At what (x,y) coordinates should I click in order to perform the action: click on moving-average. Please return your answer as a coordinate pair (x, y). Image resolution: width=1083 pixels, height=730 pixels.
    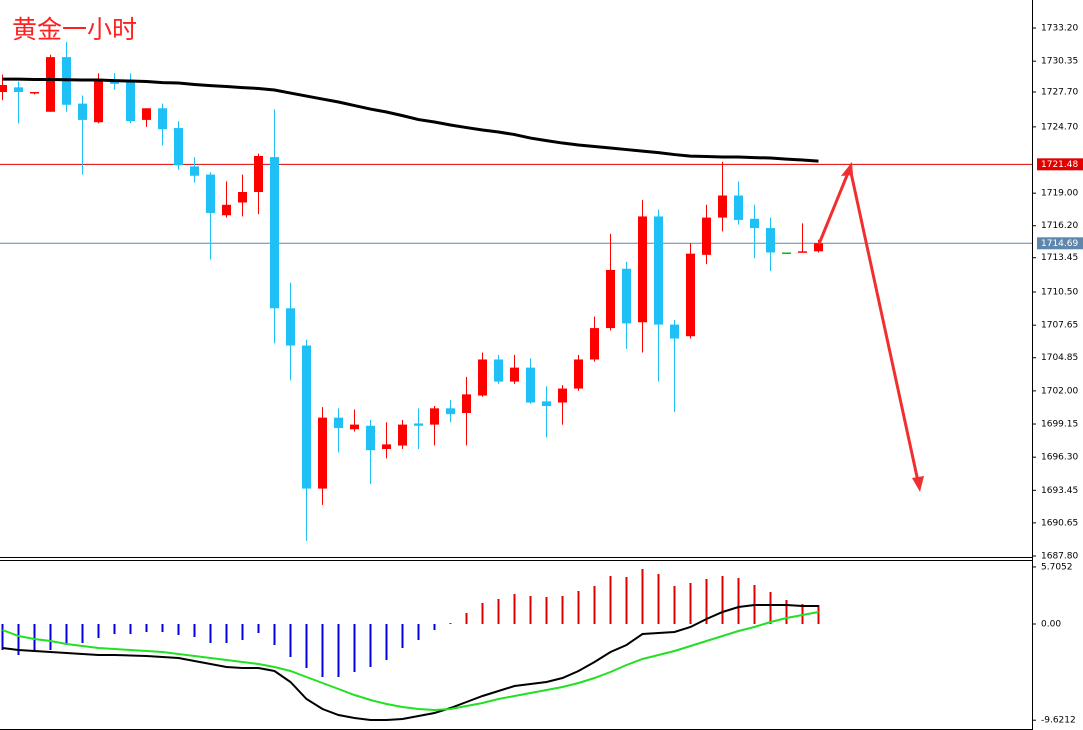
    Looking at the image, I should click on (410, 120).